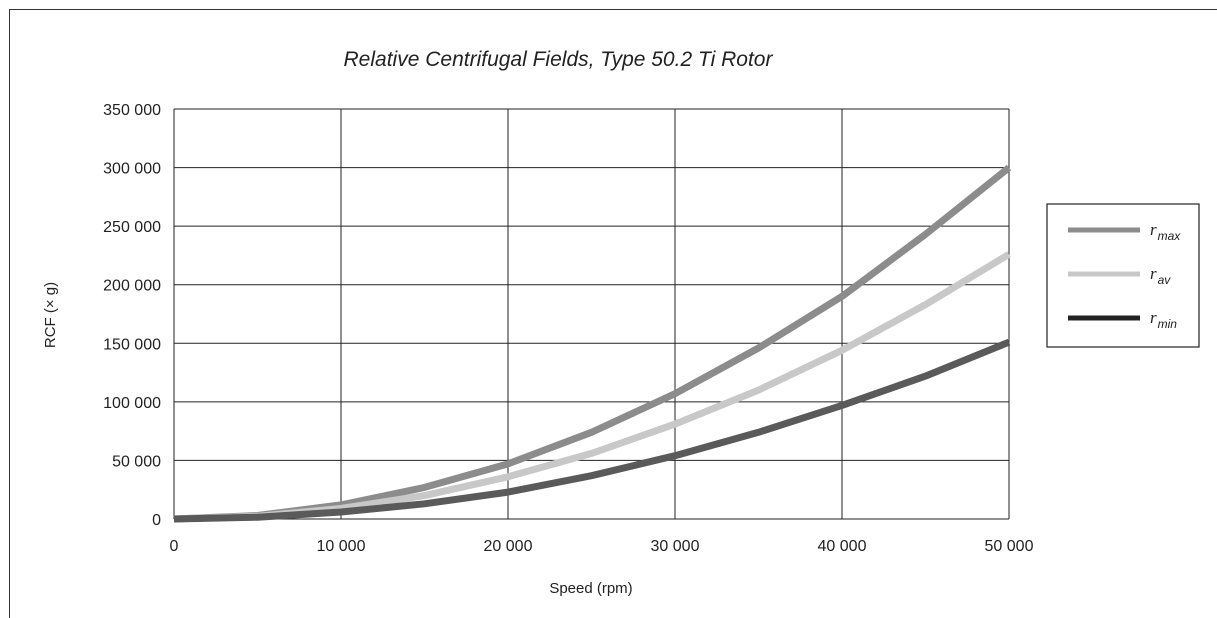 This screenshot has height=618, width=1217. I want to click on y-tick-label: 50 000, so click(136, 461).